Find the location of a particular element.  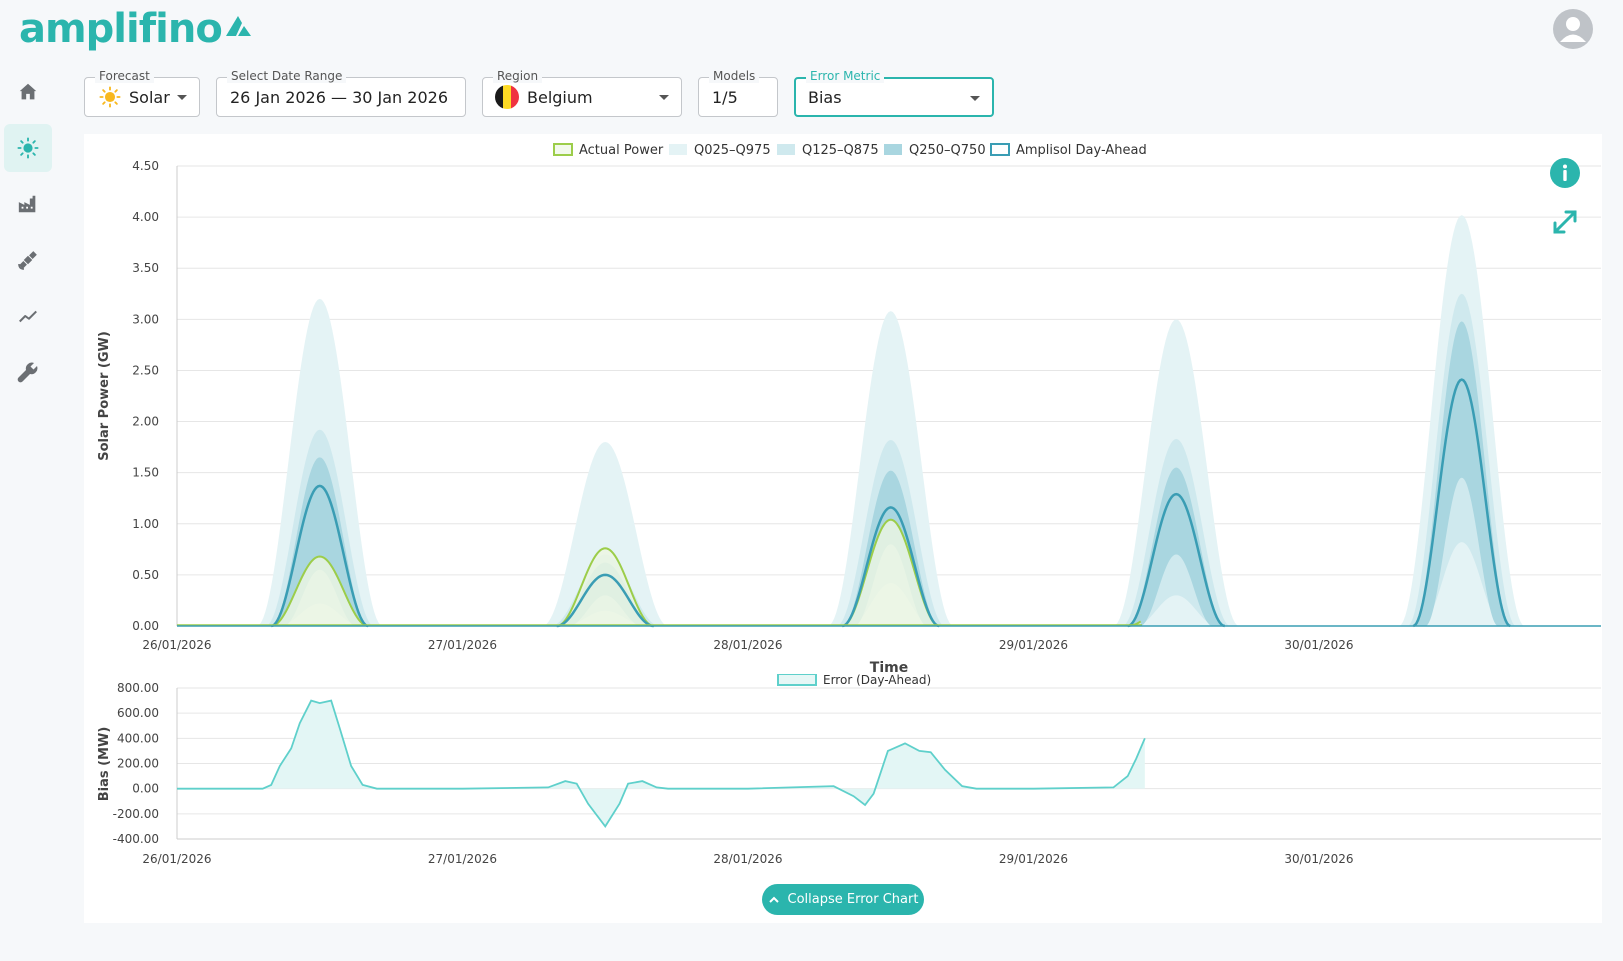

x-tick-label: 26/01/2026 is located at coordinates (176, 859).